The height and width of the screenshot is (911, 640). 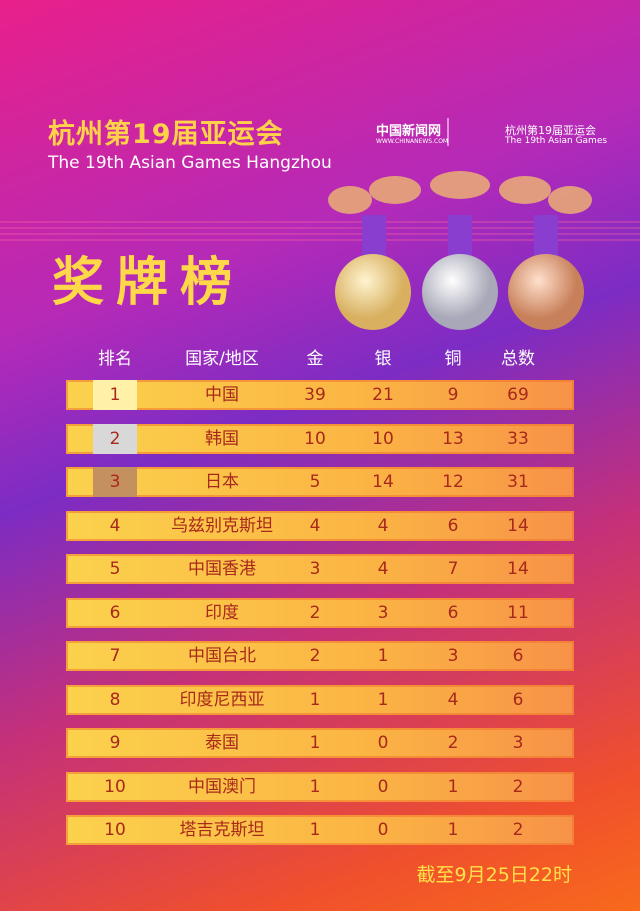 What do you see at coordinates (115, 359) in the screenshot?
I see `column-header: 排名` at bounding box center [115, 359].